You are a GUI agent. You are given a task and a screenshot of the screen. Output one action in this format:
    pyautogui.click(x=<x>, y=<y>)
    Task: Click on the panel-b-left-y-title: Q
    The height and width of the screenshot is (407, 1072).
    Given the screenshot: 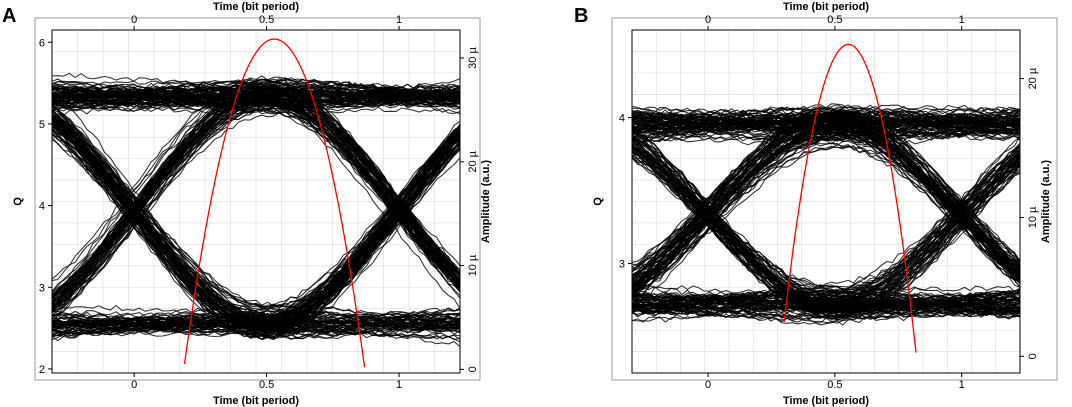 What is the action you would take?
    pyautogui.click(x=598, y=201)
    